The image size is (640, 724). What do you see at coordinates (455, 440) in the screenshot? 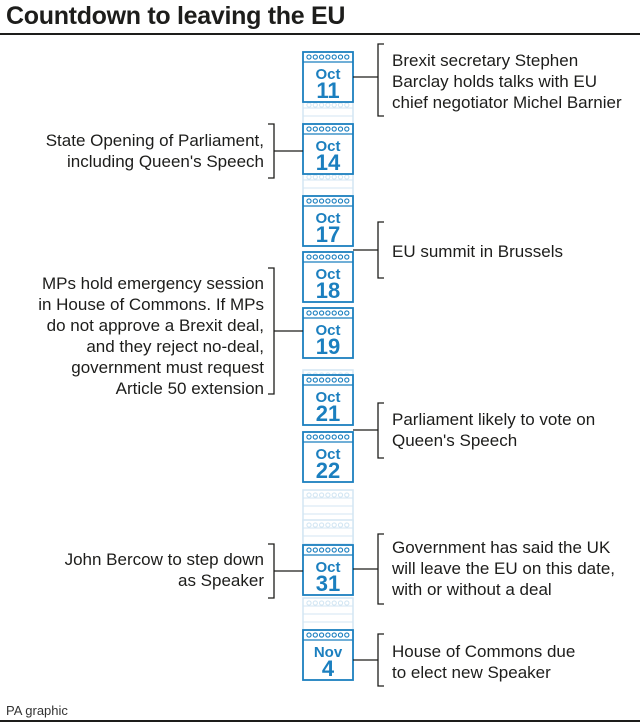
I see `event-line: Queen's Speech` at bounding box center [455, 440].